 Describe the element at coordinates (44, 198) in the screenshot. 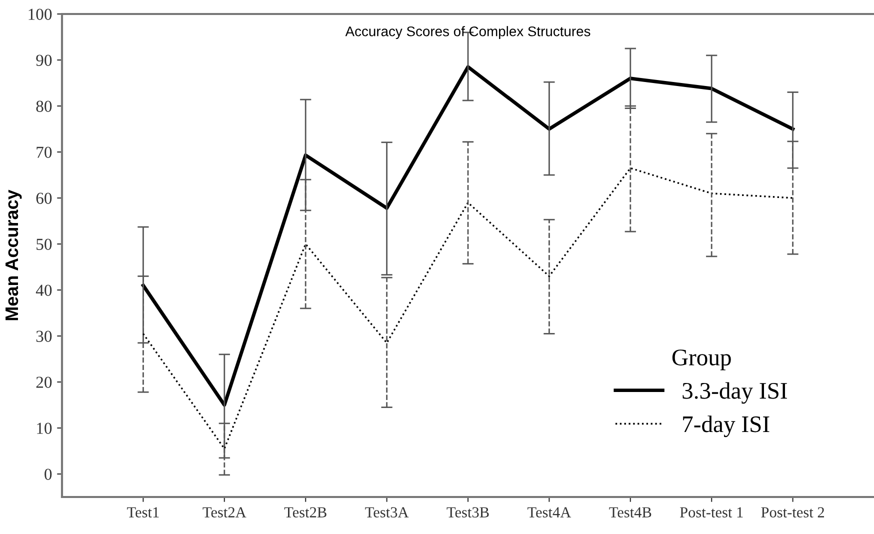

I see `y-tick-label: 60` at that location.